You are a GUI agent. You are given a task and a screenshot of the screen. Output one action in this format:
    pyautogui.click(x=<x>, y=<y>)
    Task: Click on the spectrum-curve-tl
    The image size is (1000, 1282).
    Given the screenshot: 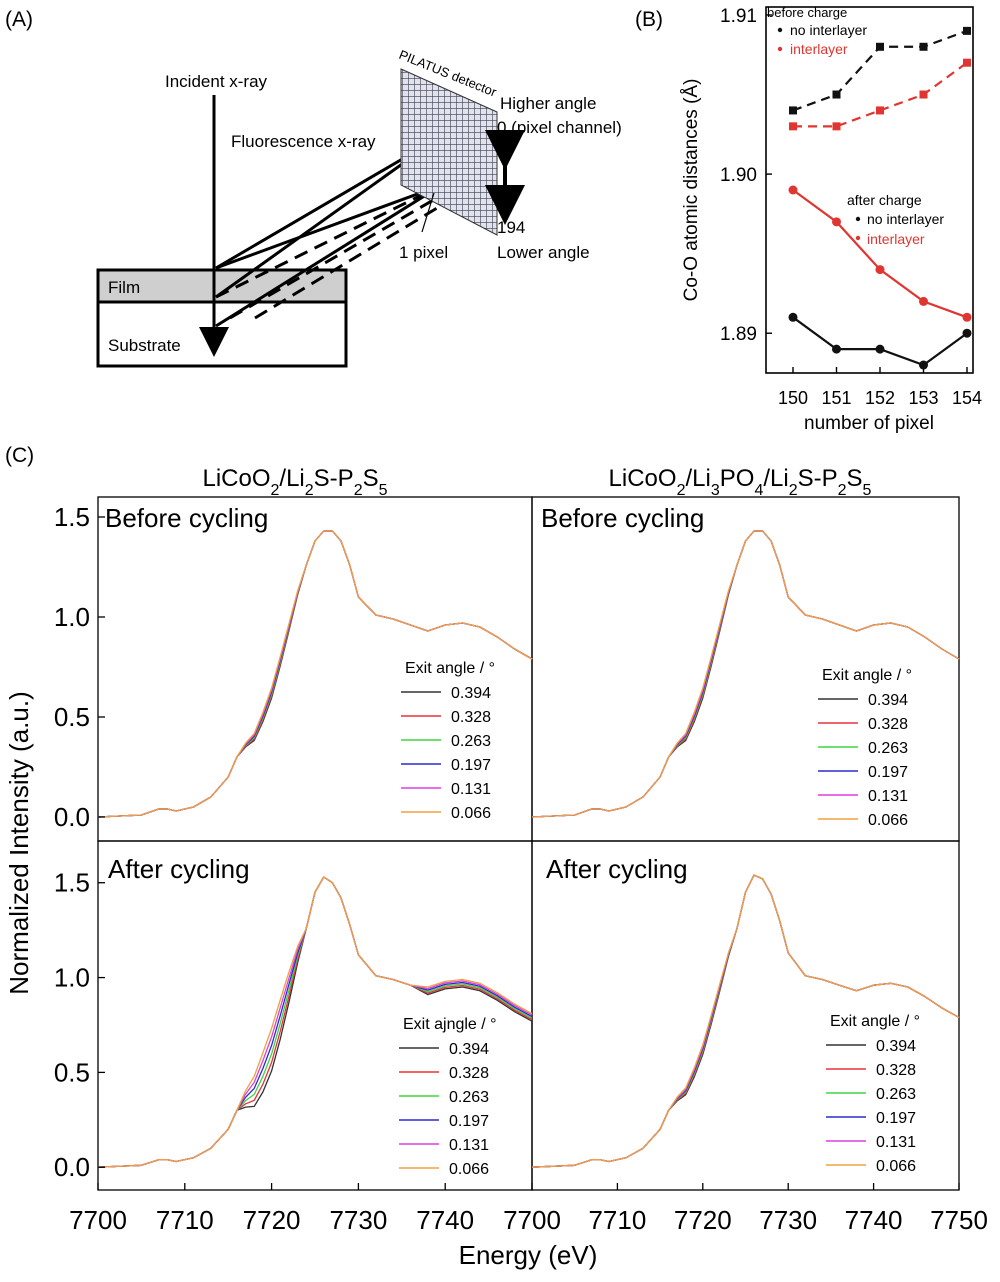 What is the action you would take?
    pyautogui.click(x=315, y=674)
    